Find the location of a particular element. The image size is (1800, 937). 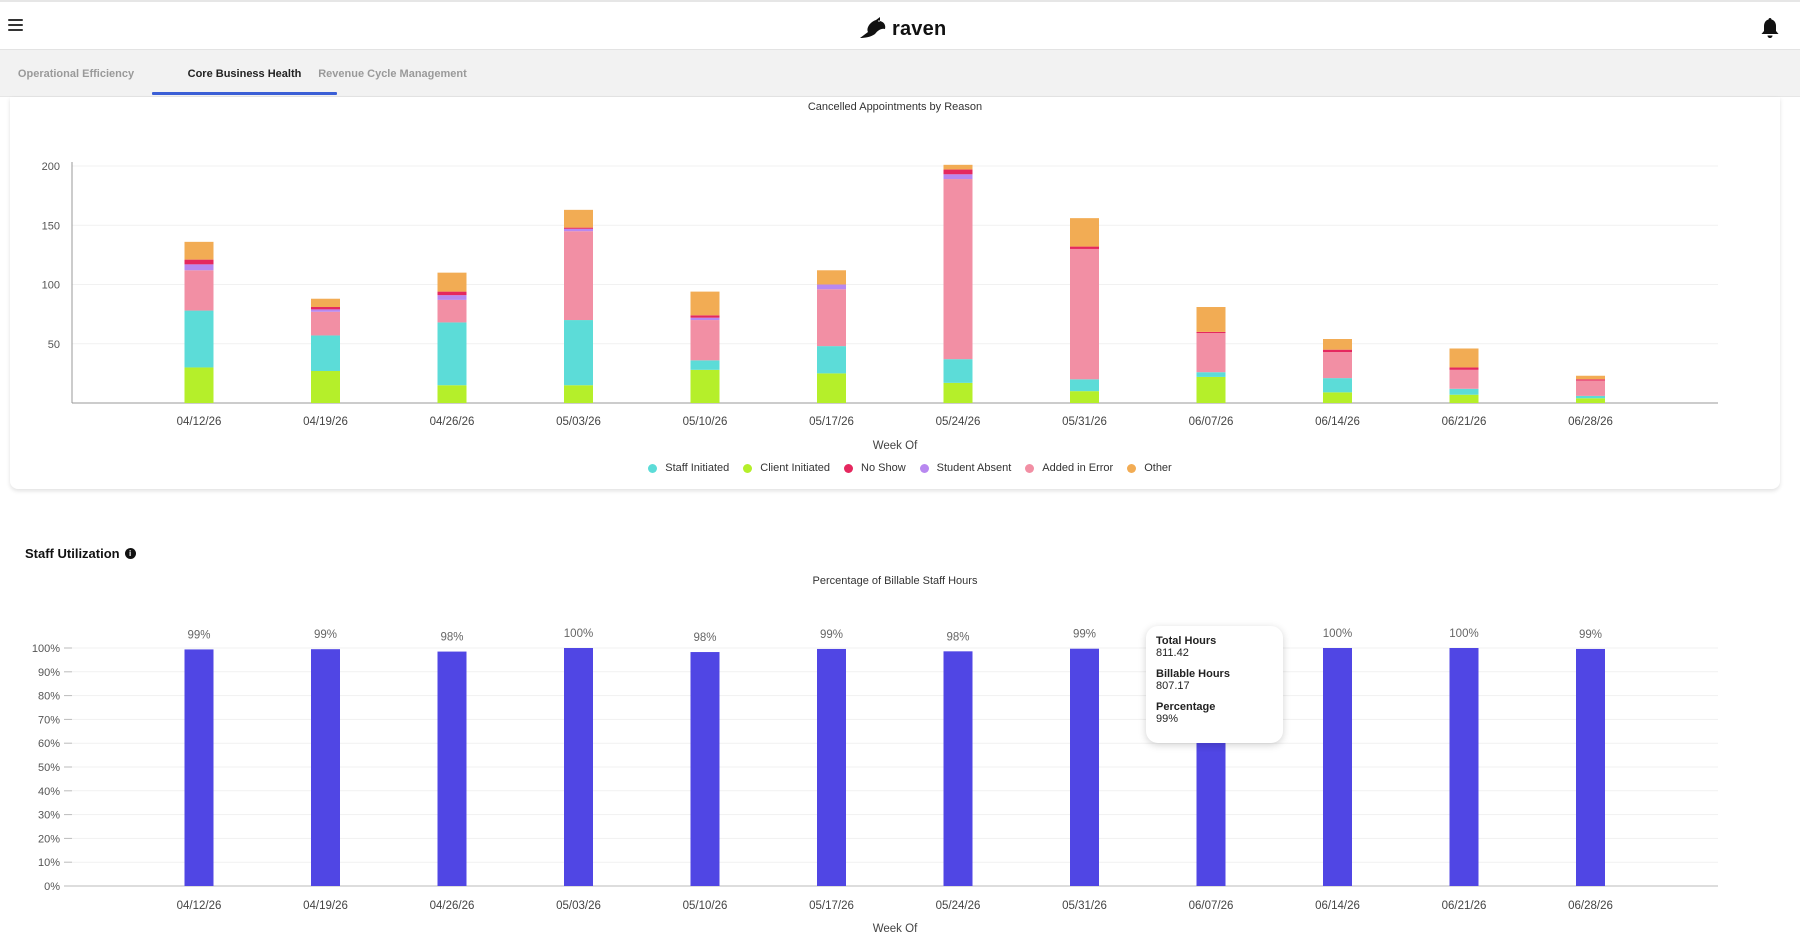

x-tick-label: 06/28/26 is located at coordinates (1590, 906).